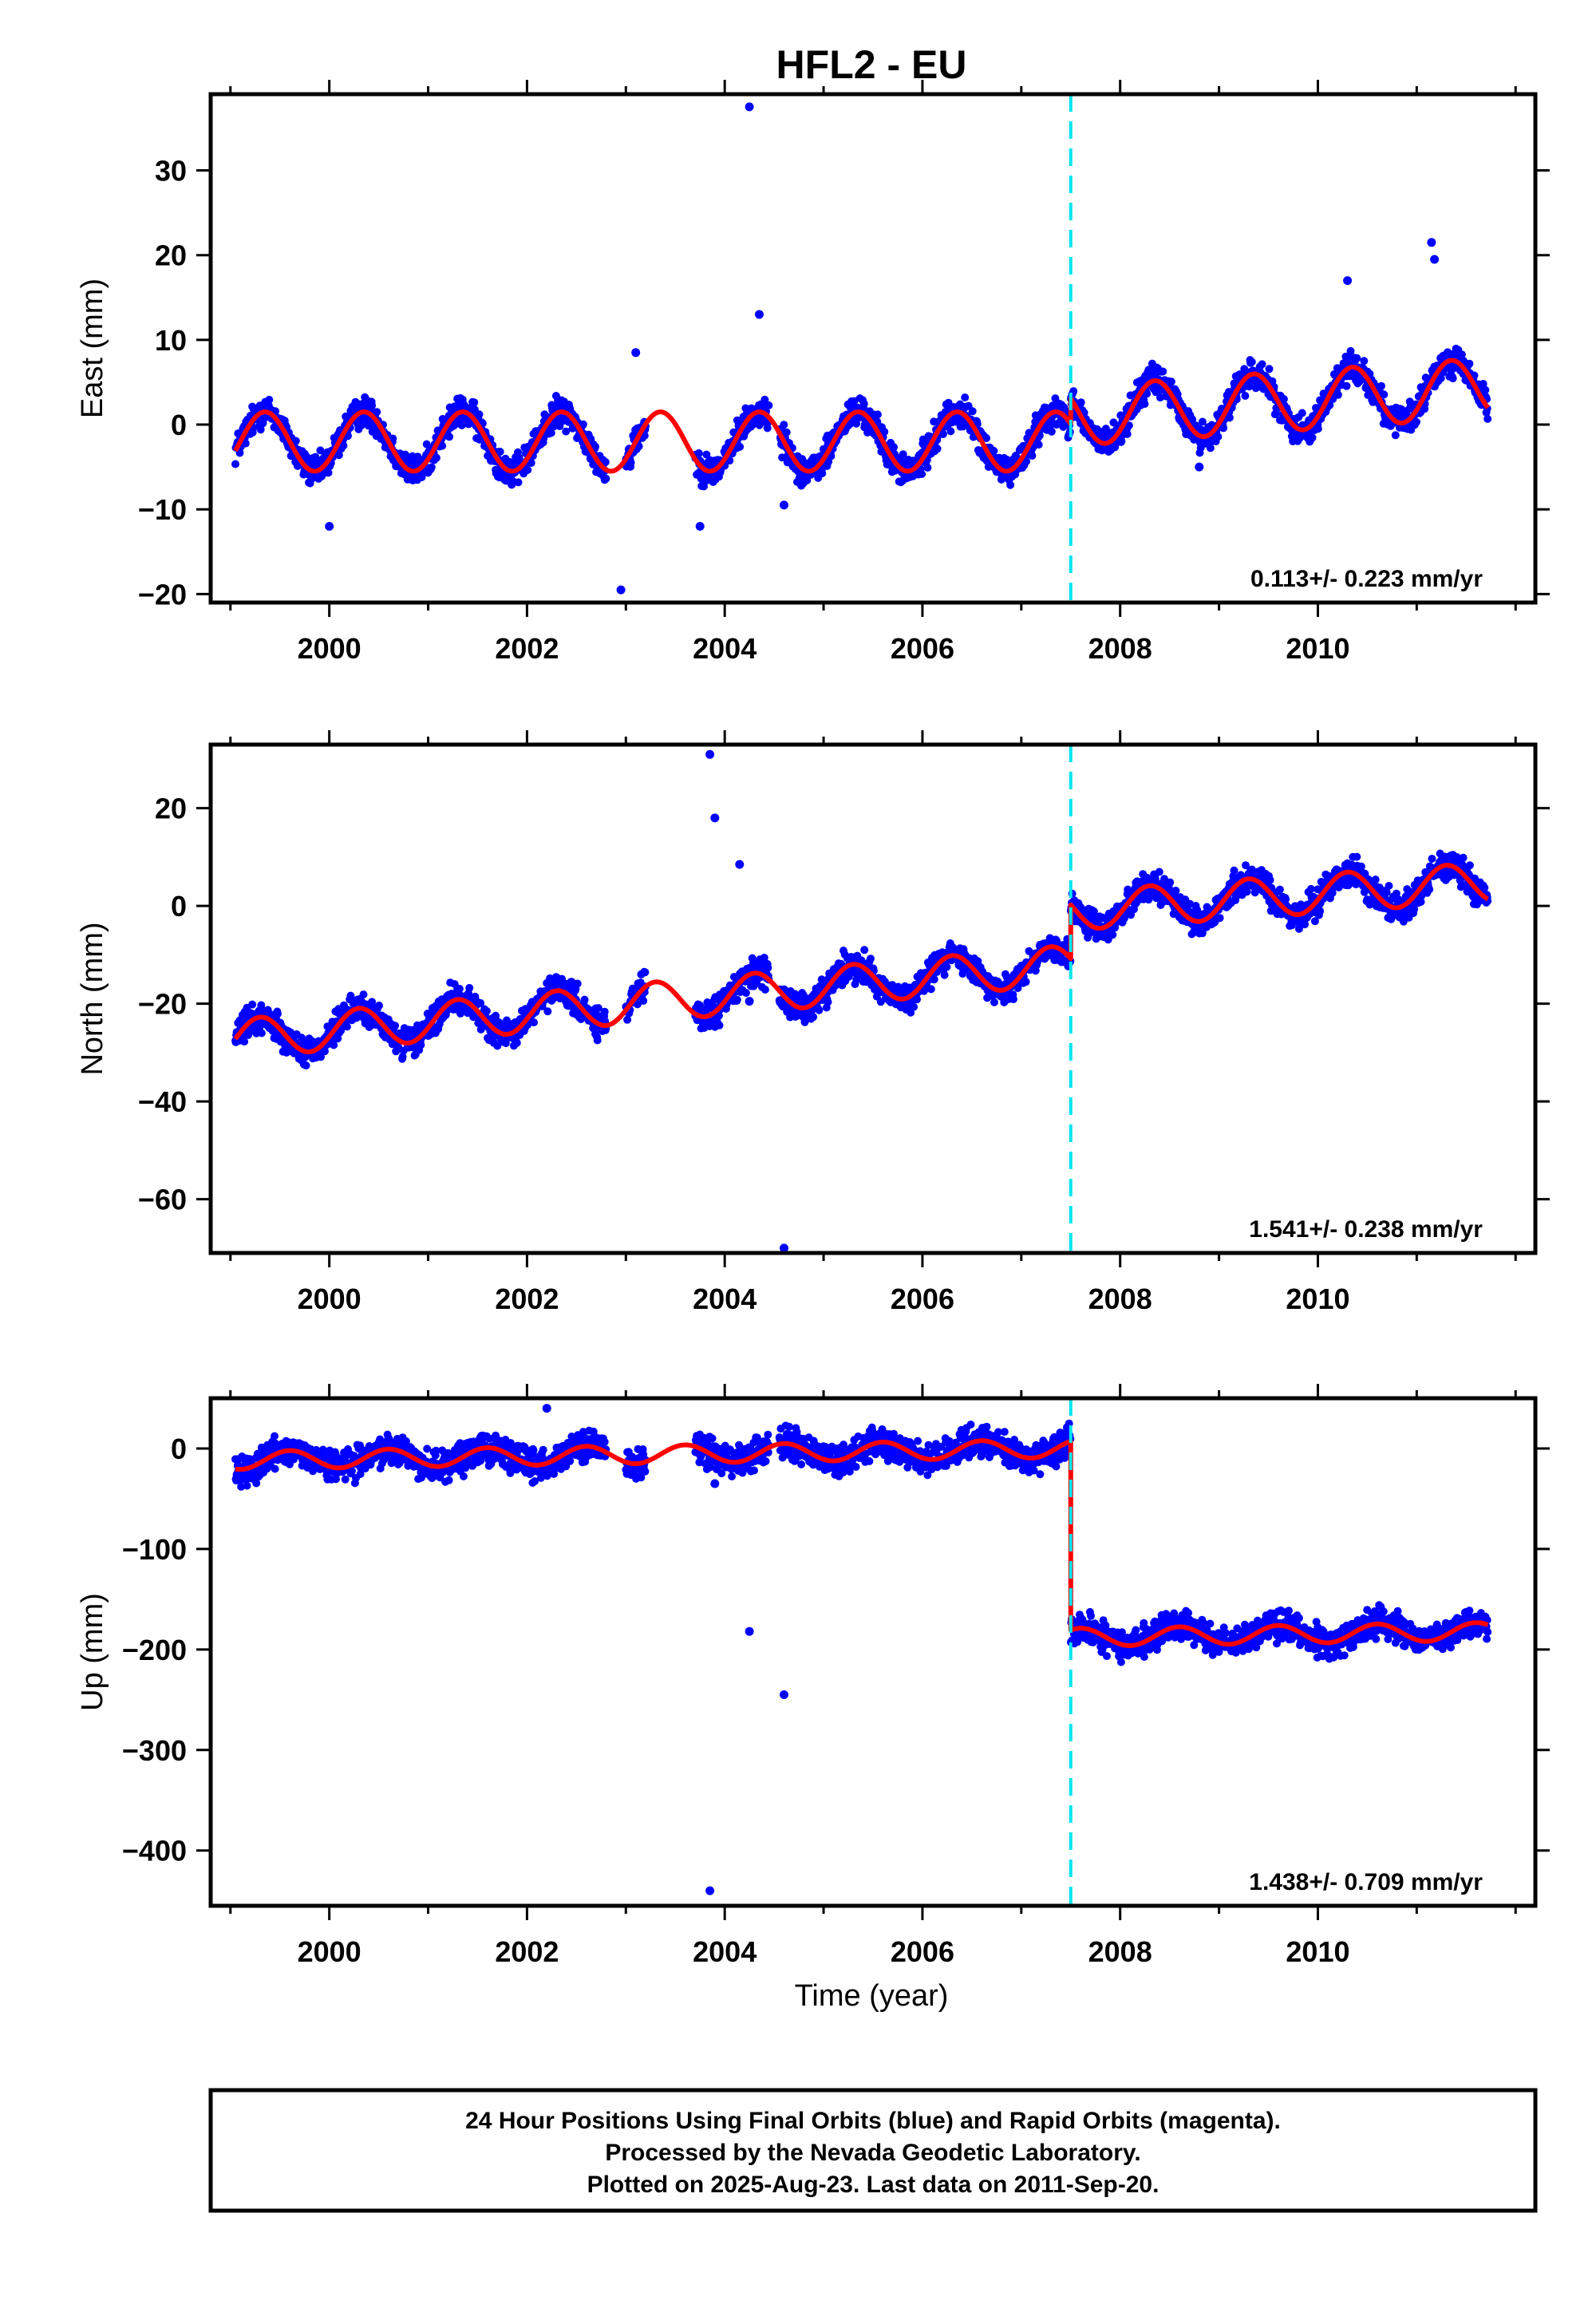  What do you see at coordinates (162, 509) in the screenshot?
I see `east-y-tick-label: −10` at bounding box center [162, 509].